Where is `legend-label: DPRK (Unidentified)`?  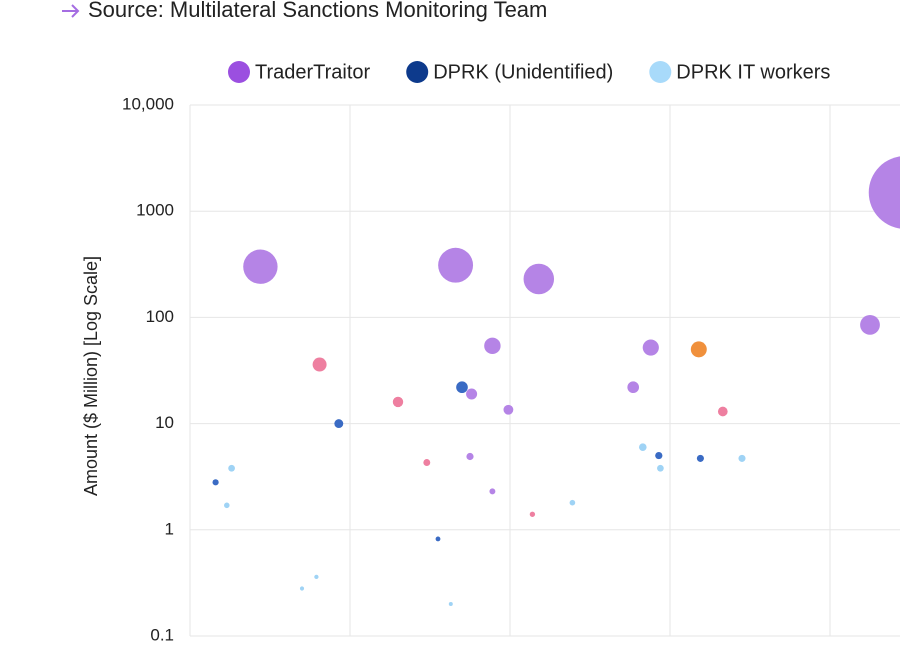 legend-label: DPRK (Unidentified) is located at coordinates (523, 72).